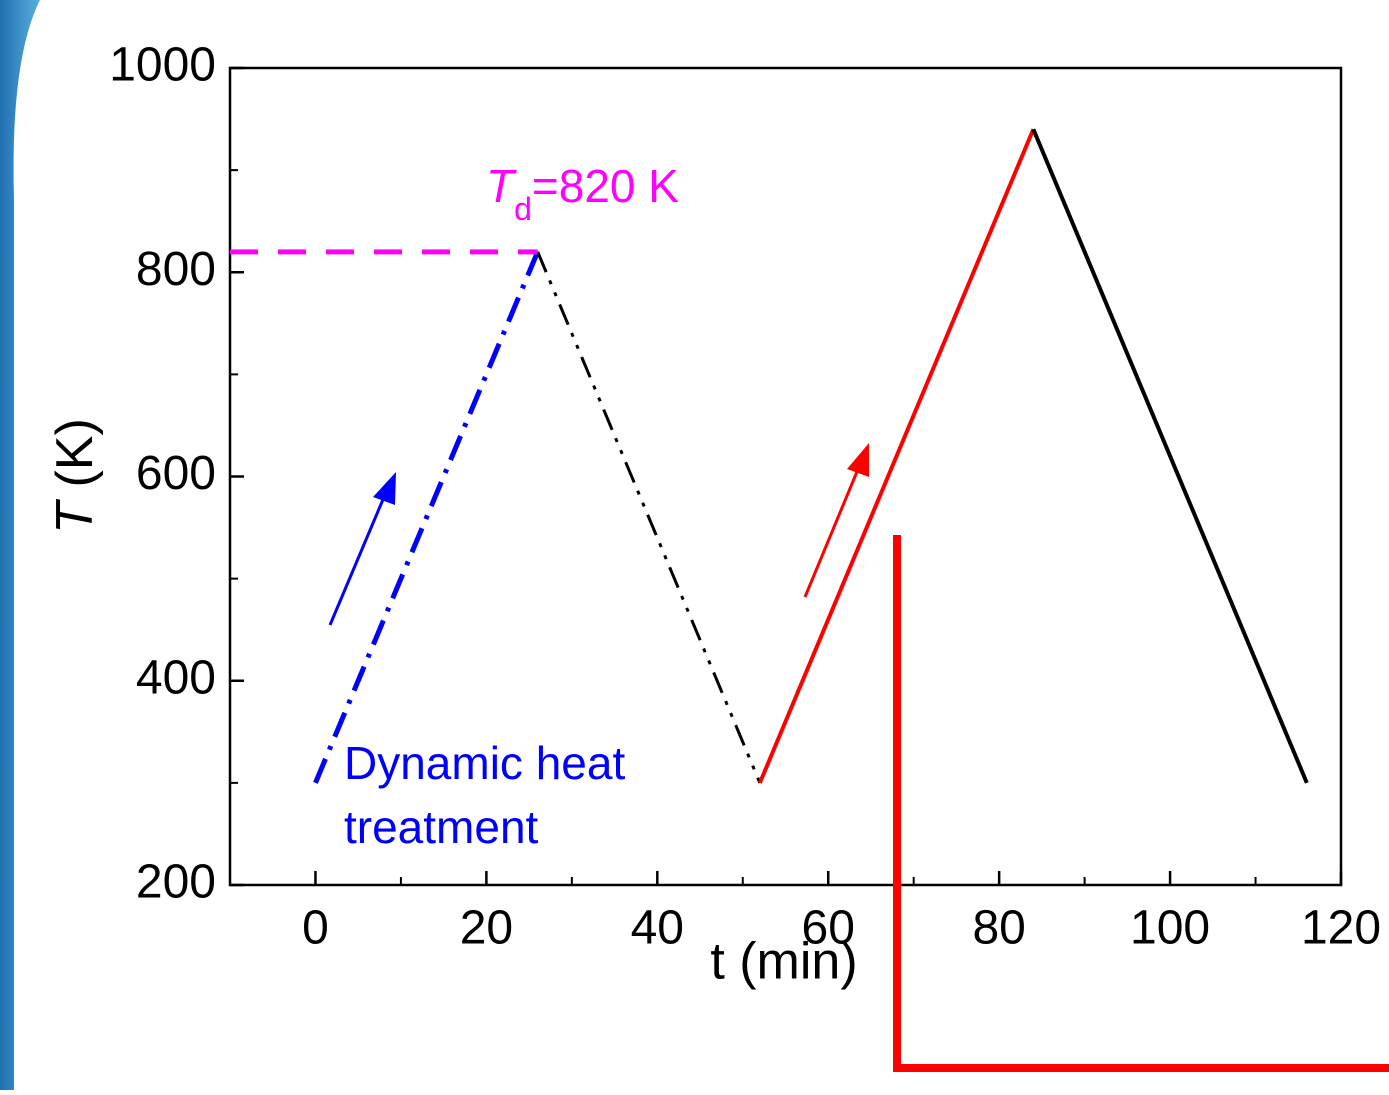 The height and width of the screenshot is (1095, 1389). I want to click on y-axis-symbol: T, so click(75, 516).